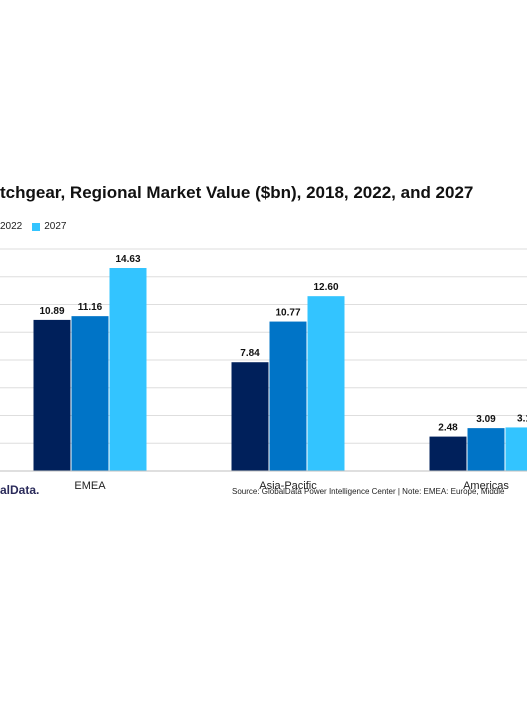  What do you see at coordinates (486, 419) in the screenshot?
I see `data-label: 3.09` at bounding box center [486, 419].